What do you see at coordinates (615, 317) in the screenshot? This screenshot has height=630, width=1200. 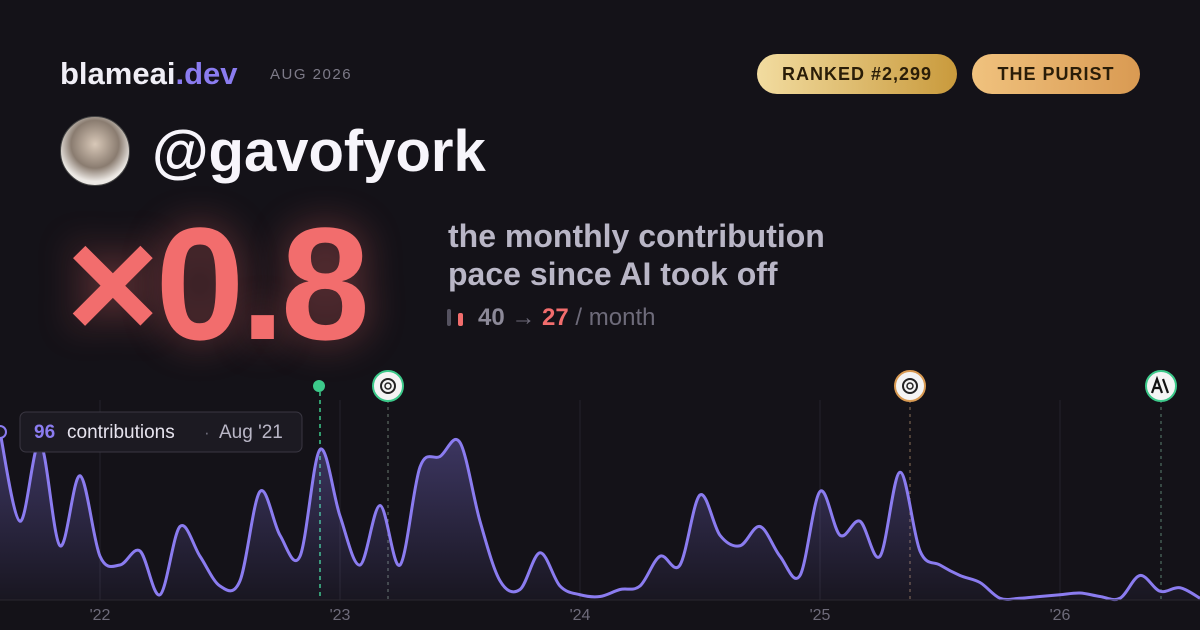 I see `unit: / month` at bounding box center [615, 317].